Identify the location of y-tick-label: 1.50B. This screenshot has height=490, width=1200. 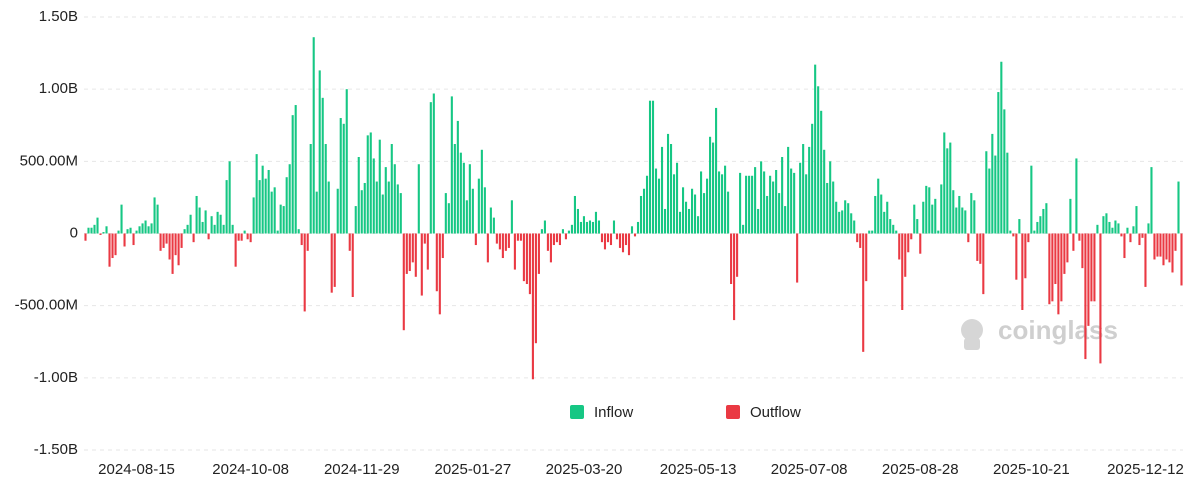
(58, 16).